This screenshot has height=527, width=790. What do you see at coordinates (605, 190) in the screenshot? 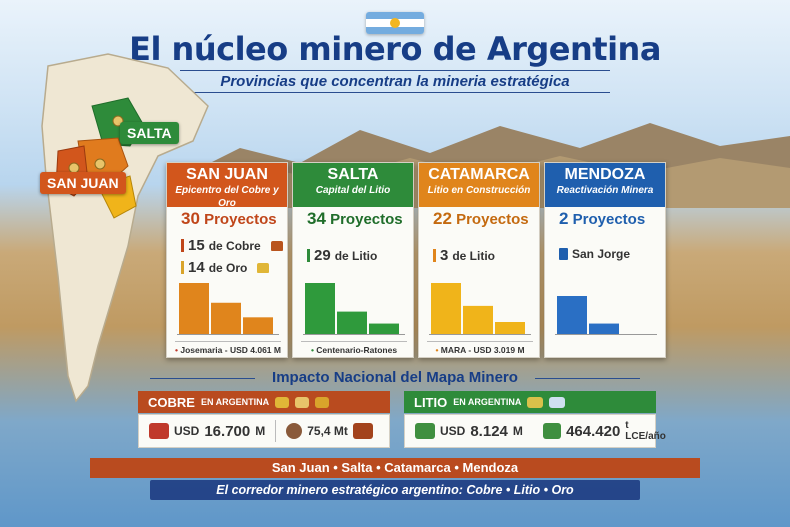
I see `card-subtitle: Reactivación Minera` at bounding box center [605, 190].